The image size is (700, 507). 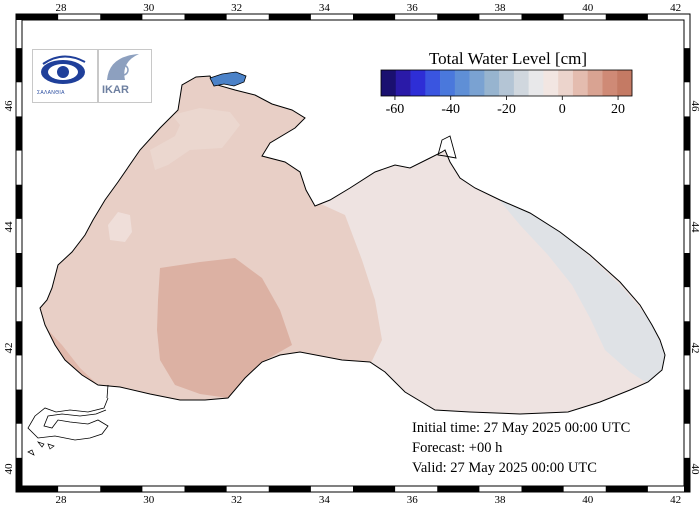 I want to click on x-tick-label-bottom: 36, so click(x=413, y=500).